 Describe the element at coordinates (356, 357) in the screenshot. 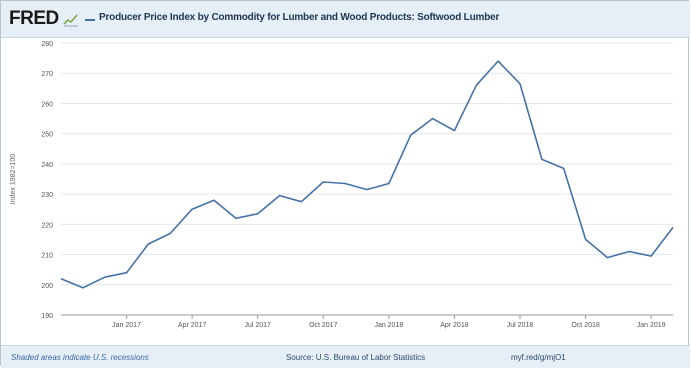

I see `source-note: Source: U.S. Bureau of Labor Statistics` at that location.